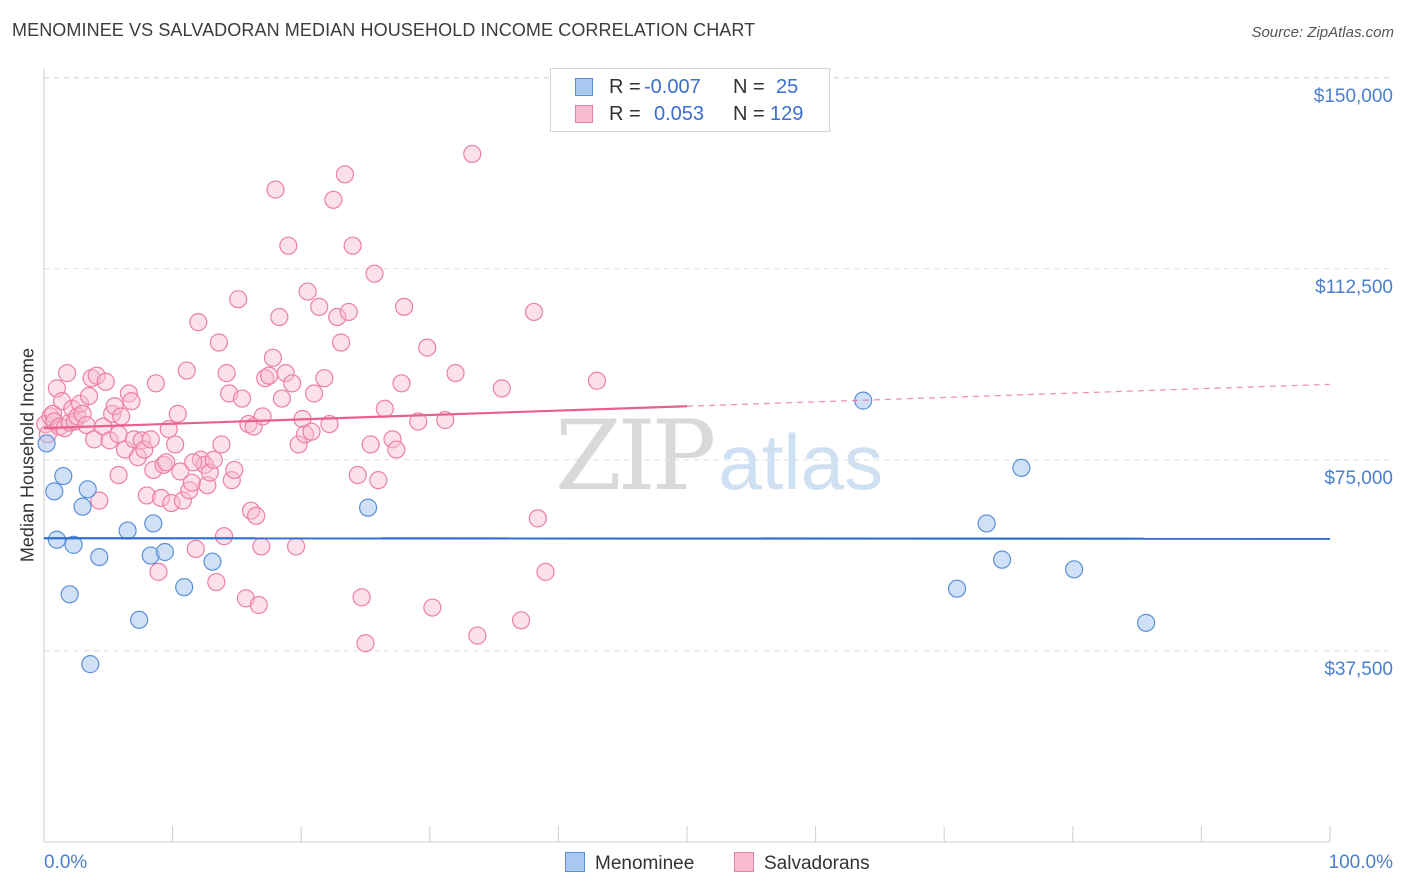 The image size is (1406, 892). Describe the element at coordinates (584, 114) in the screenshot. I see `salvadoran-swatch` at that location.